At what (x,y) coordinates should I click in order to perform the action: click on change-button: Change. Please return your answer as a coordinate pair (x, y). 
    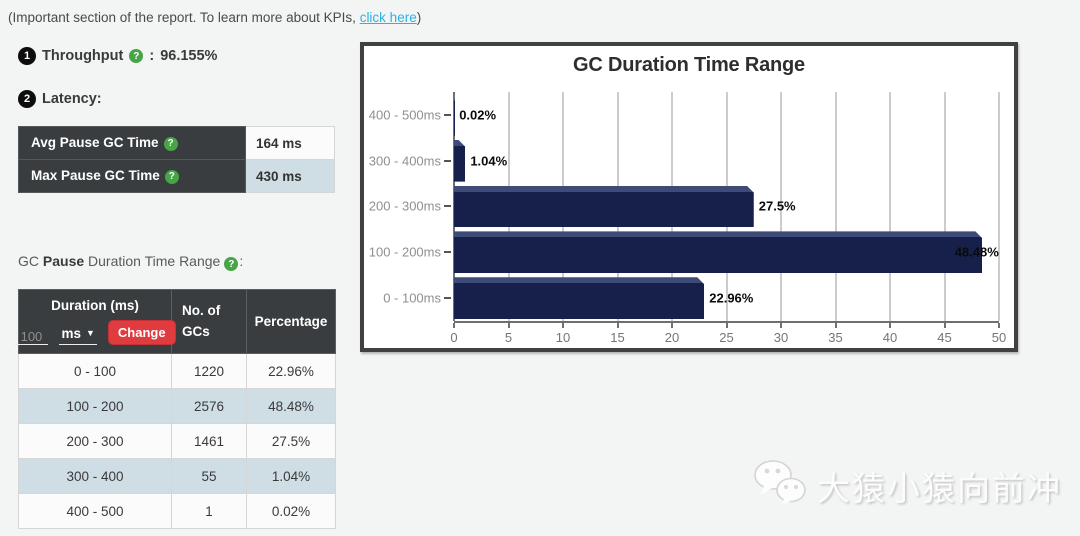
    Looking at the image, I should click on (141, 332).